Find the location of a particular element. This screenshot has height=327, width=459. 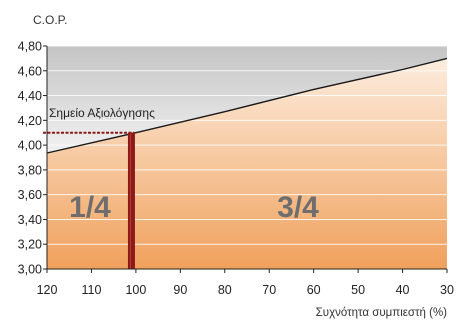

x-axis-label: Συχνότητα συμπιεστή (%) is located at coordinates (381, 313).